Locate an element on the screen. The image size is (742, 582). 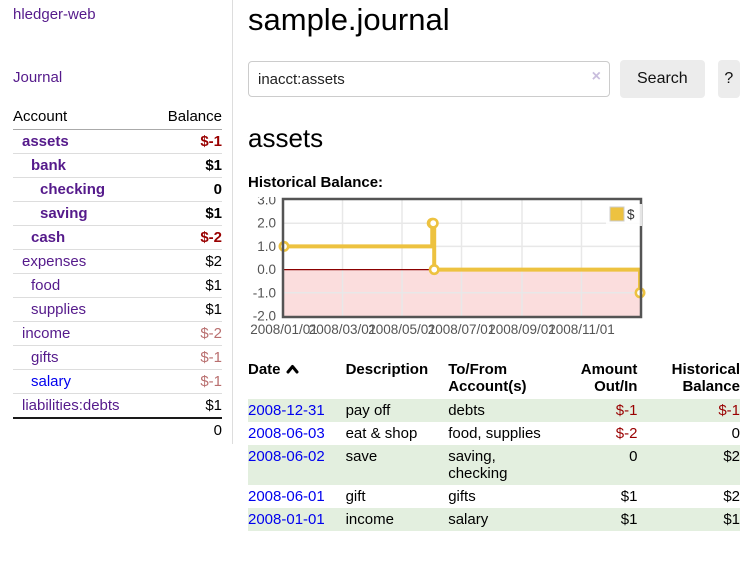
balance-cell: $-1 is located at coordinates (729, 410).